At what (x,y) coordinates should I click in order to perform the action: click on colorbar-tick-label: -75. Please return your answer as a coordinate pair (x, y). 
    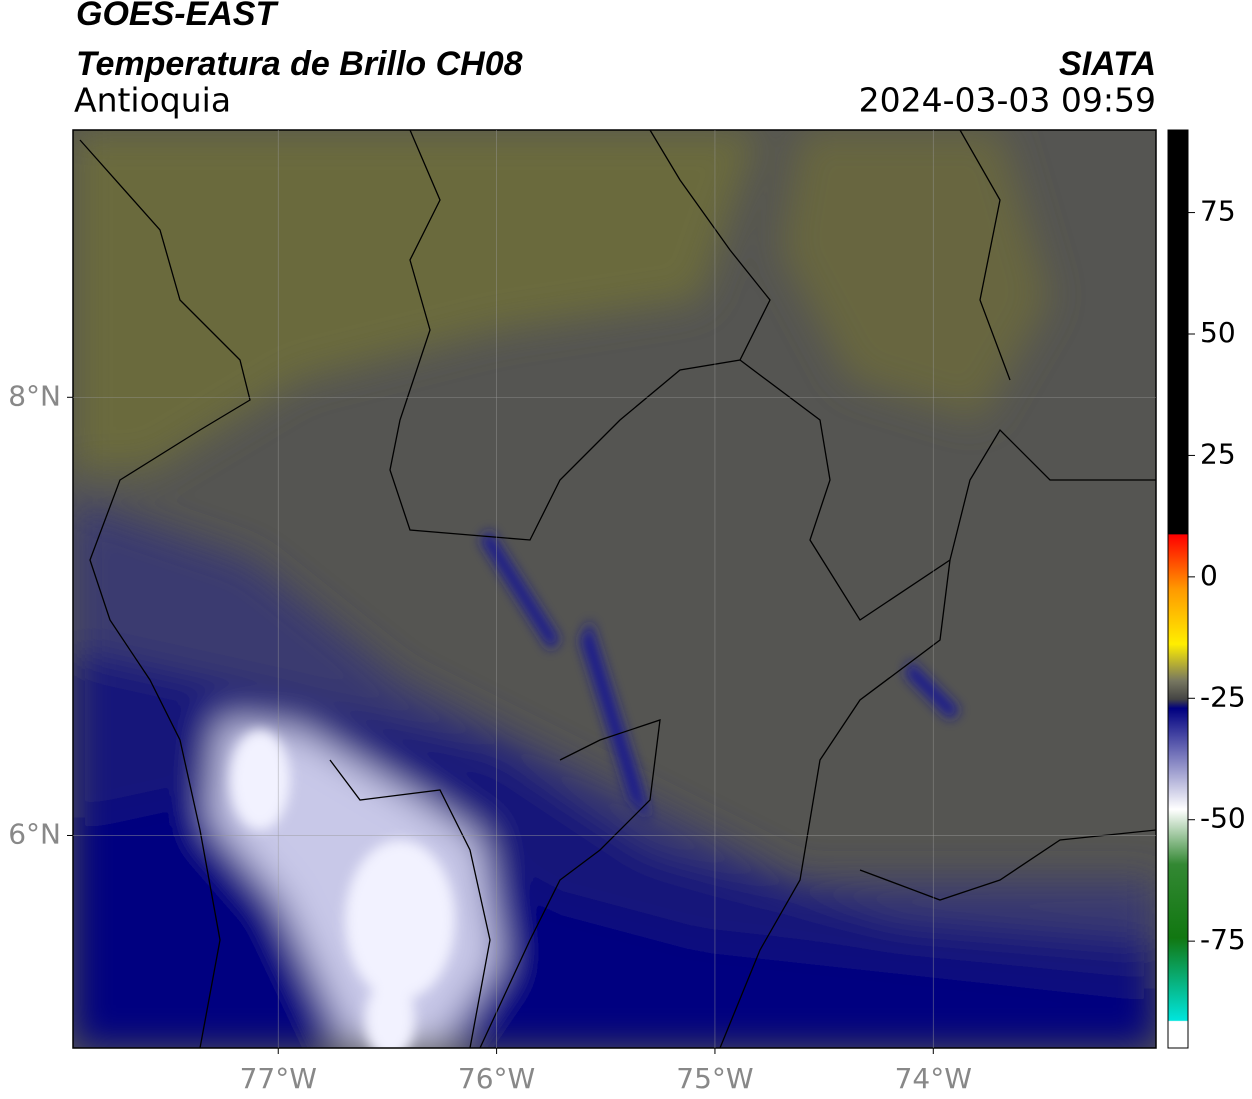
    Looking at the image, I should click on (1223, 939).